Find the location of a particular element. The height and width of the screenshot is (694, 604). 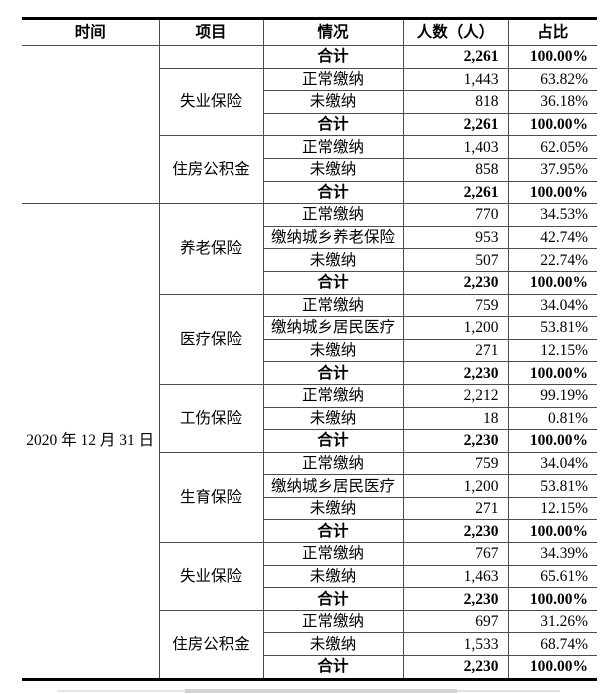

table-row: 合计 2,261 100.00% is located at coordinates (309, 192).